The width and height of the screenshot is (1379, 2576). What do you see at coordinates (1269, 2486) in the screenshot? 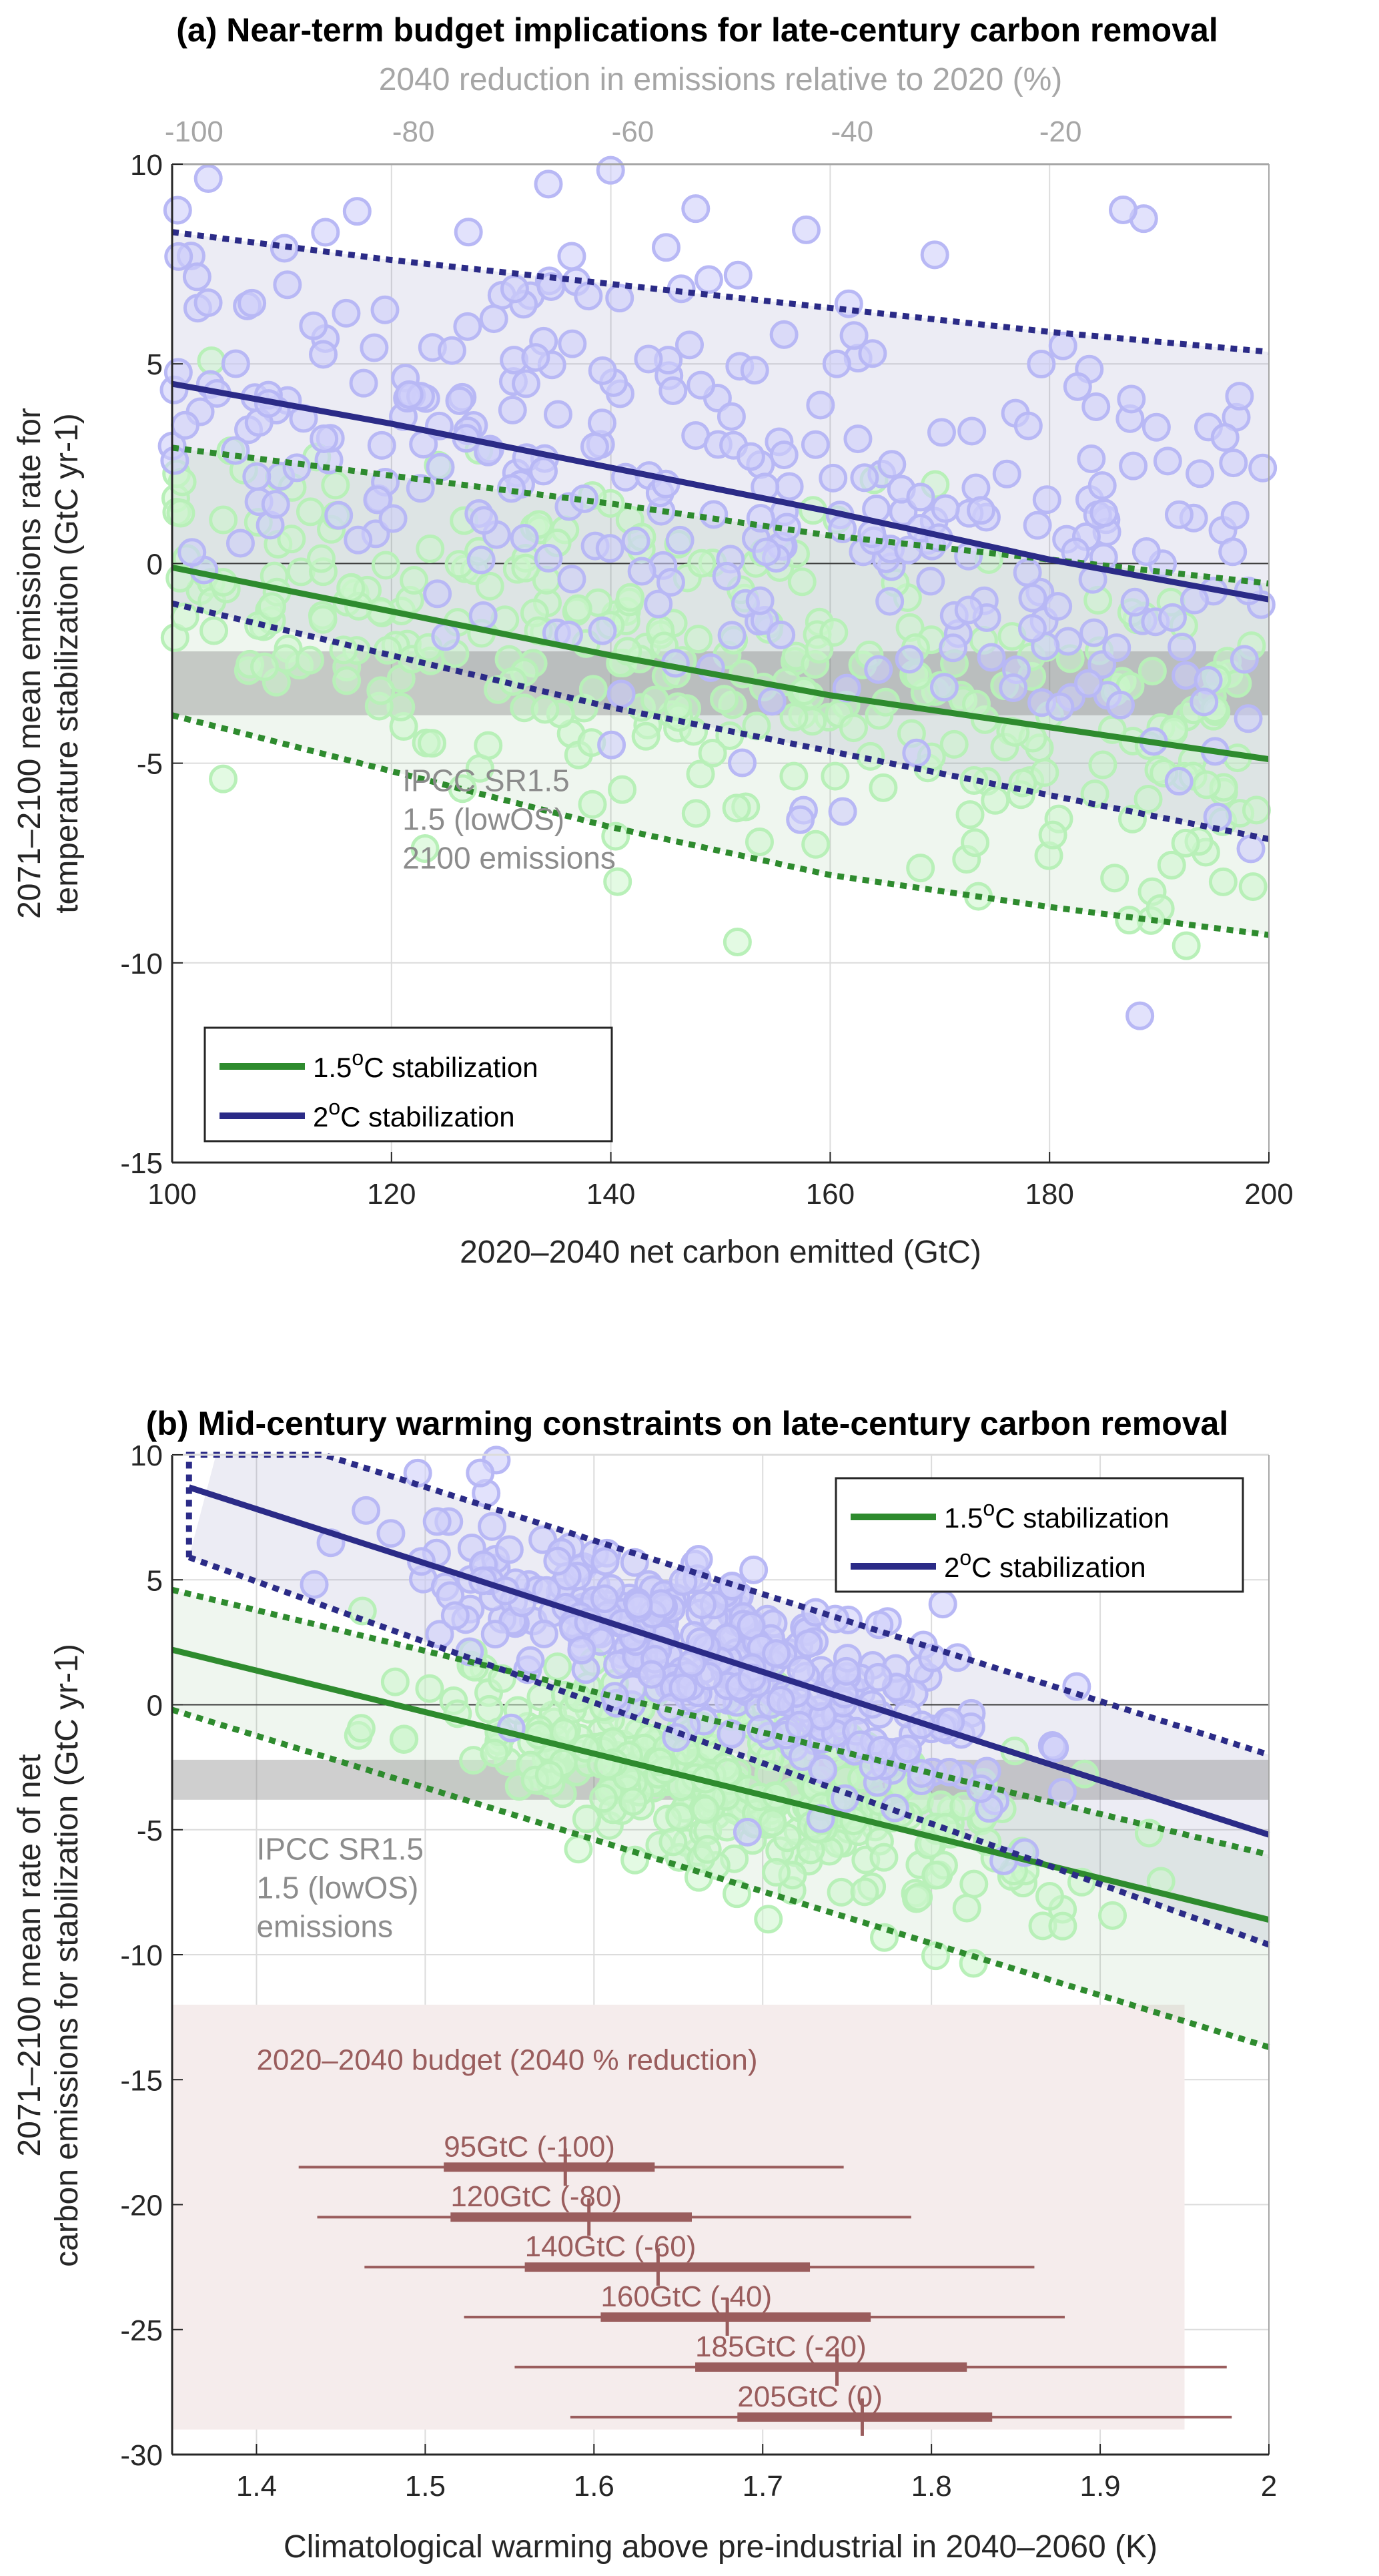
I see `x-tick-label: 2` at bounding box center [1269, 2486].